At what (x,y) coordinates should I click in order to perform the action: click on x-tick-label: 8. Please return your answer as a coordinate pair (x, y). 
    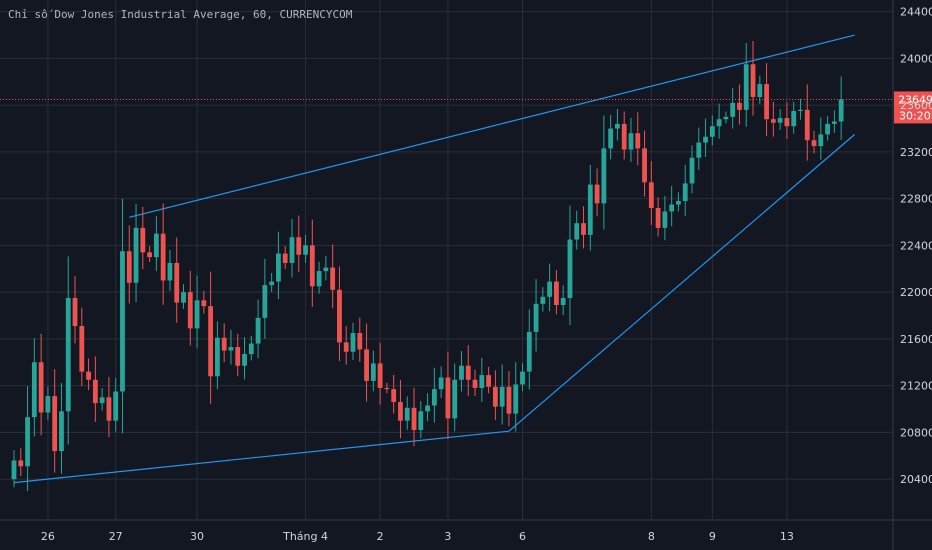
    Looking at the image, I should click on (651, 536).